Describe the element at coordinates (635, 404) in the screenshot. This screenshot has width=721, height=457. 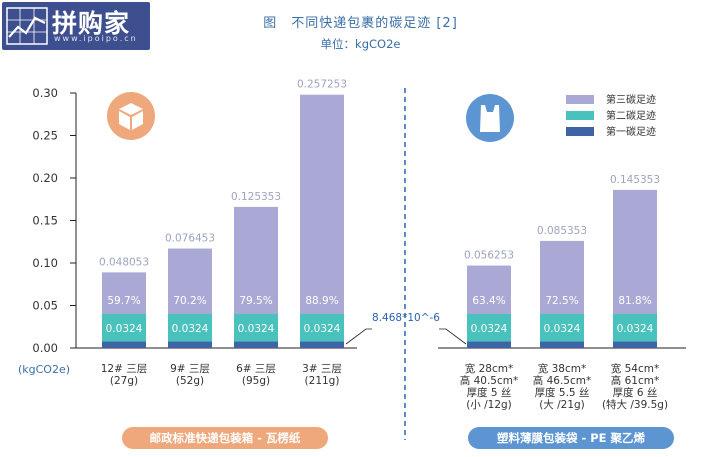
I see `x-tick-label: (特大 /39.5g)` at that location.